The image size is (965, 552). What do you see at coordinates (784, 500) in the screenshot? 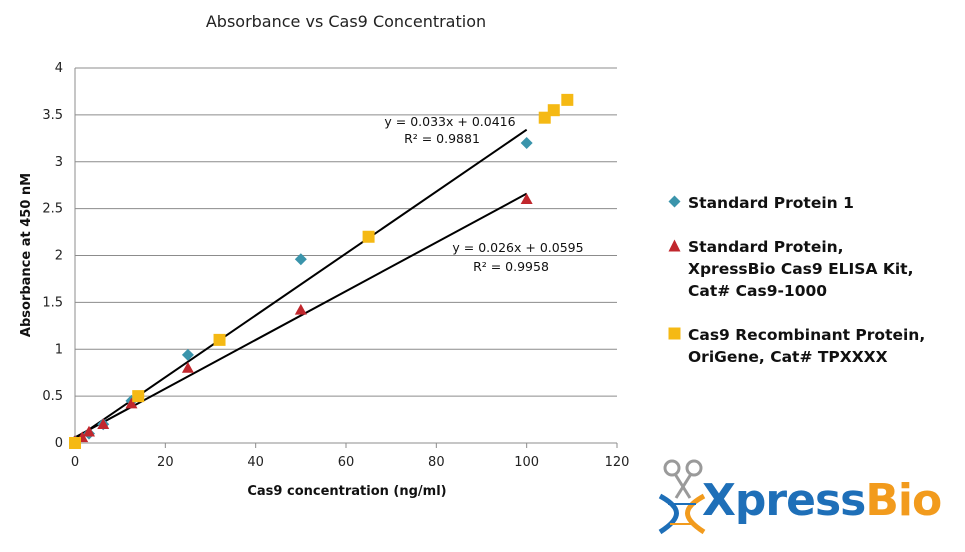
I see `logo-text-xpress: Xpress` at bounding box center [784, 500].